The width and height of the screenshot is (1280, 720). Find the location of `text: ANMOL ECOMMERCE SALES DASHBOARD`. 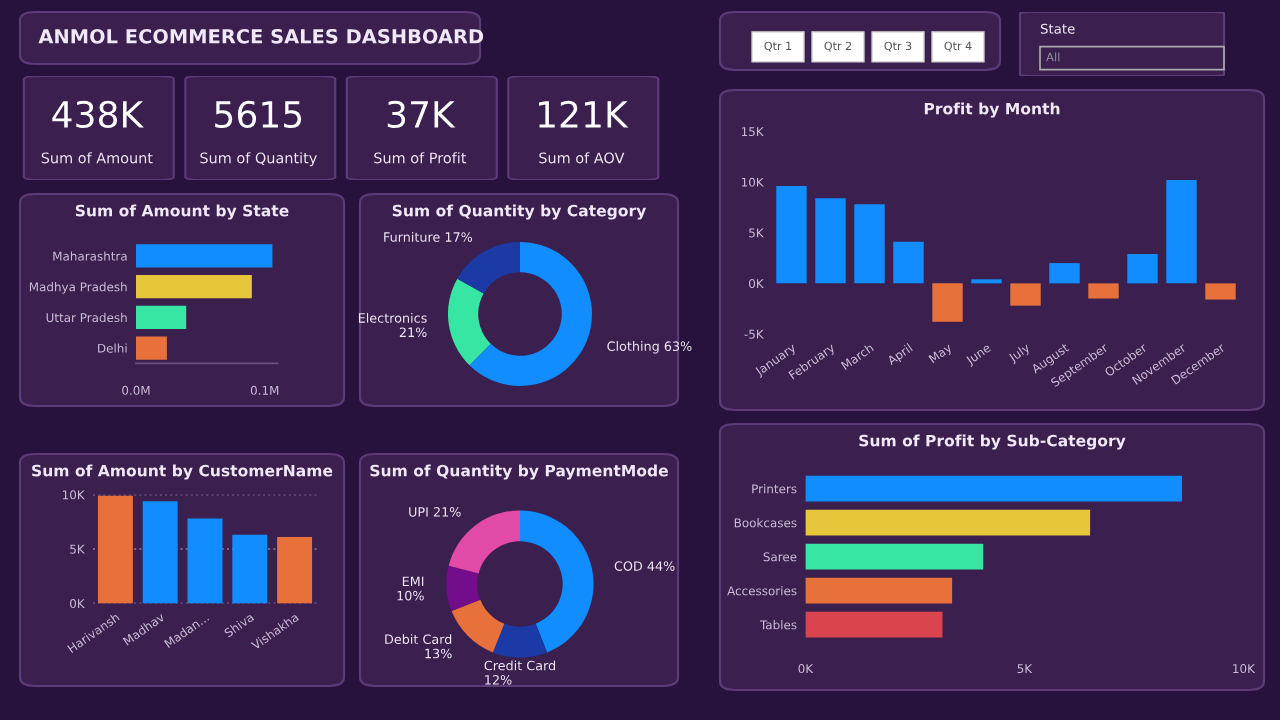

text: ANMOL ECOMMERCE SALES DASHBOARD is located at coordinates (261, 36).